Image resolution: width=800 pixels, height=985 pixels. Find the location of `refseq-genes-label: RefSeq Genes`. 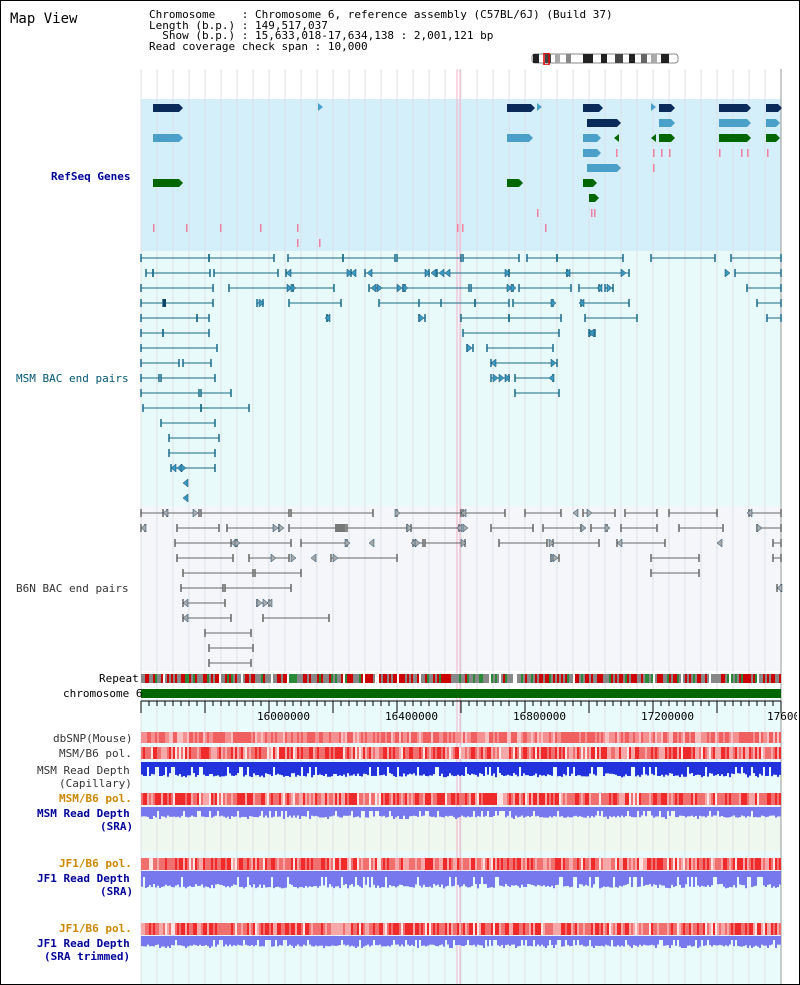

refseq-genes-label: RefSeq Genes is located at coordinates (91, 176).